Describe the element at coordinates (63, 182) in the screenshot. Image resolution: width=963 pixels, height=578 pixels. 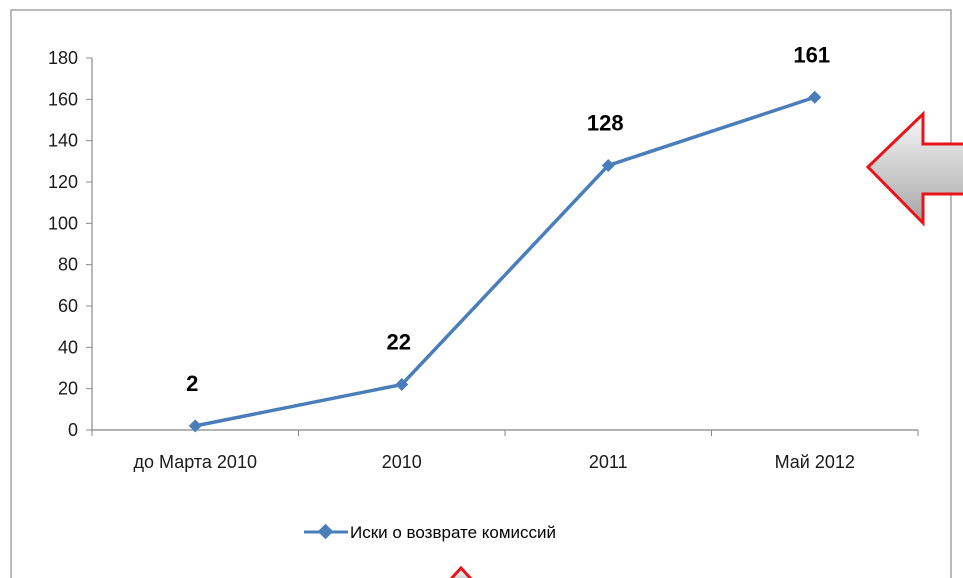
I see `y-tick-label: 120` at that location.